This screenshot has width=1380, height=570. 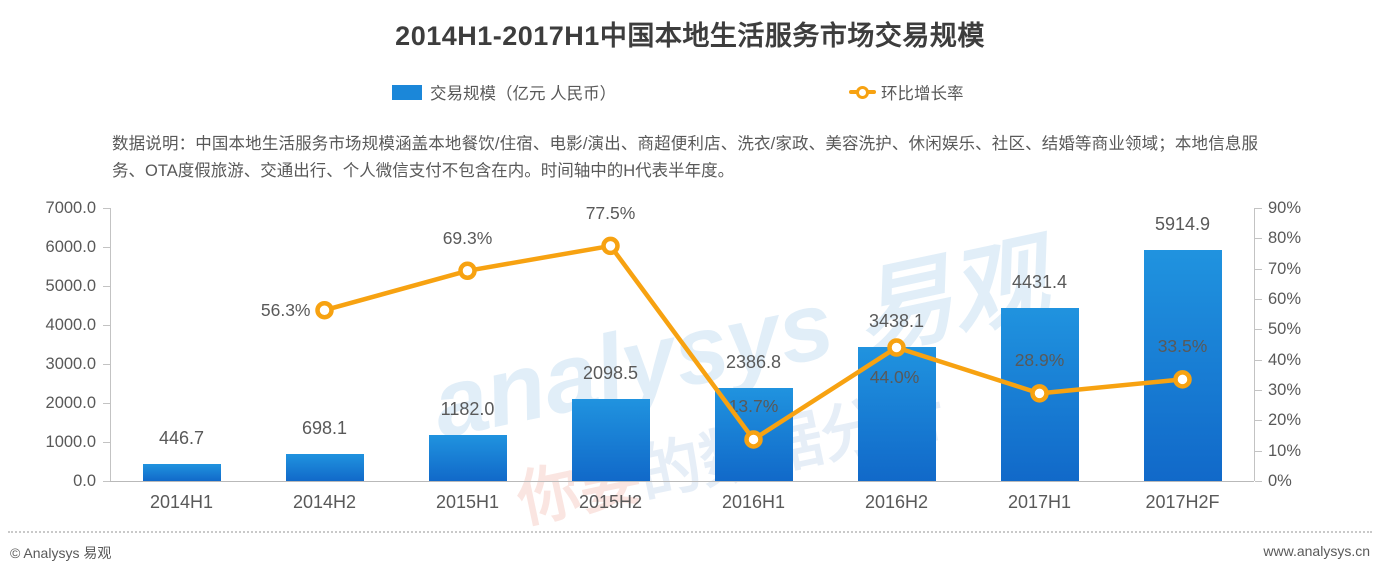 I want to click on bar-2017H1, so click(x=1039, y=394).